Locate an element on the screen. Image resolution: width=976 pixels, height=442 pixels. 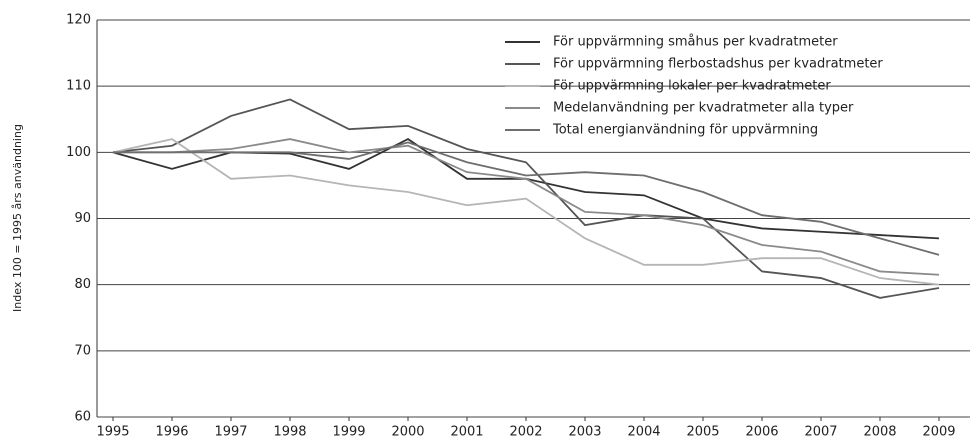
x-tick-label: 2000 is located at coordinates (407, 432).